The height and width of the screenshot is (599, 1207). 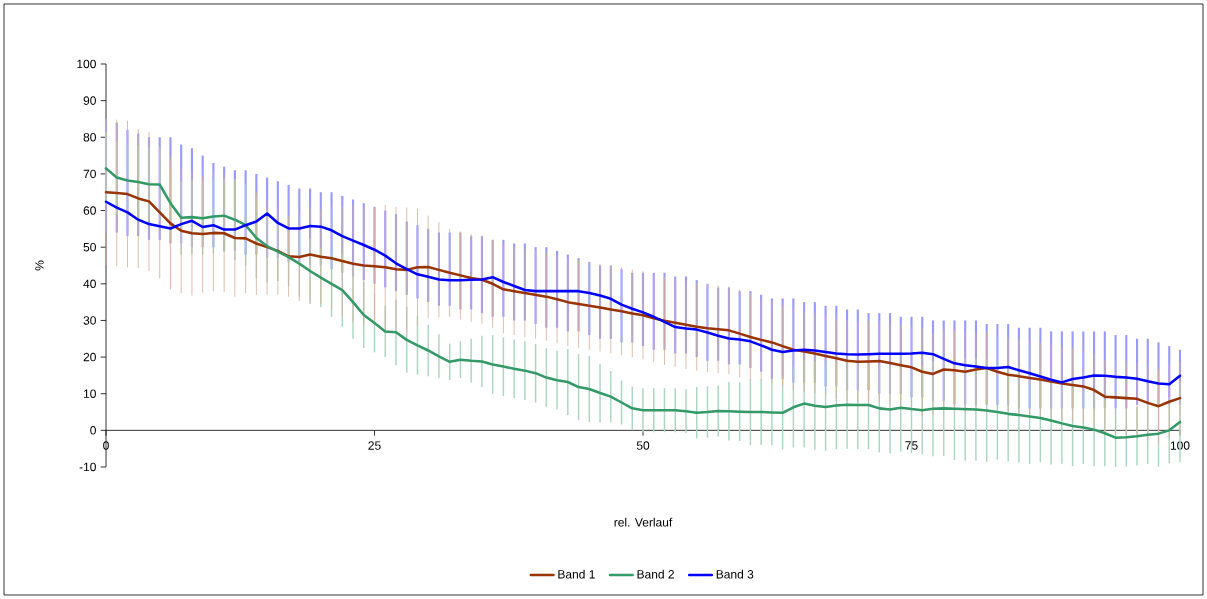 What do you see at coordinates (93, 430) in the screenshot?
I see `y-tick-label: 0` at bounding box center [93, 430].